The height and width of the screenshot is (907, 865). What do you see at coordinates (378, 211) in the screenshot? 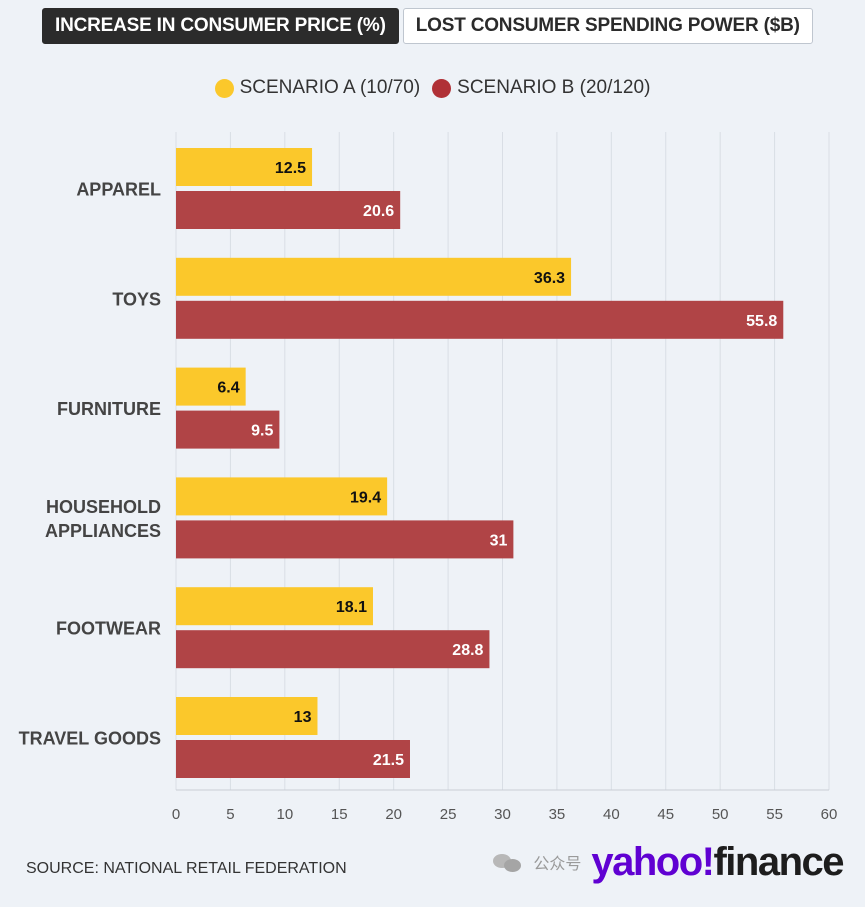
I see `bar-value-label: 20.6` at bounding box center [378, 211].